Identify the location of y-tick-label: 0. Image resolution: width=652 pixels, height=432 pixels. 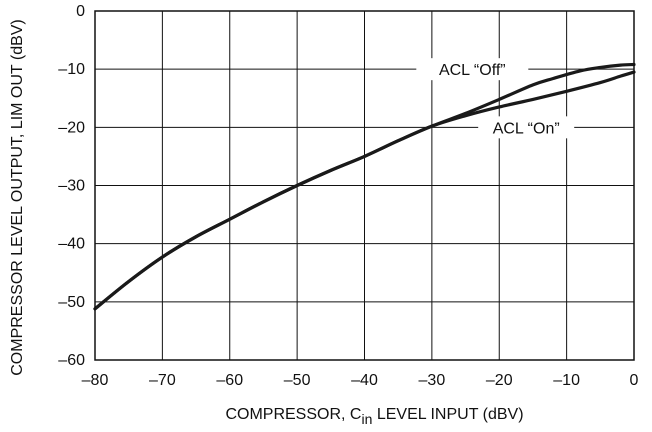
(80, 11).